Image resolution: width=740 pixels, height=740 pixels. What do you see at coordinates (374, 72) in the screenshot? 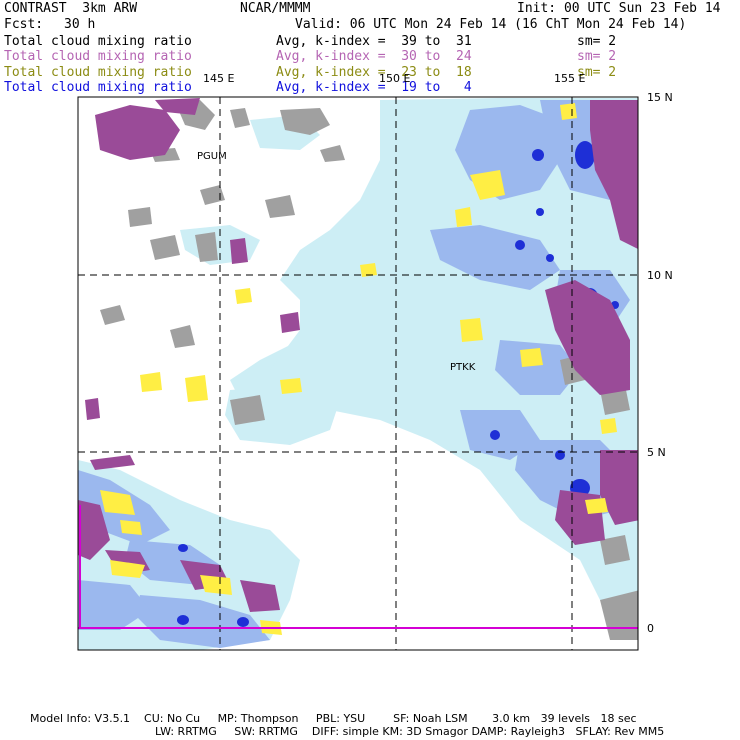
I see `legend-range-3: Avg, k-index = 23 to 18` at bounding box center [374, 72].